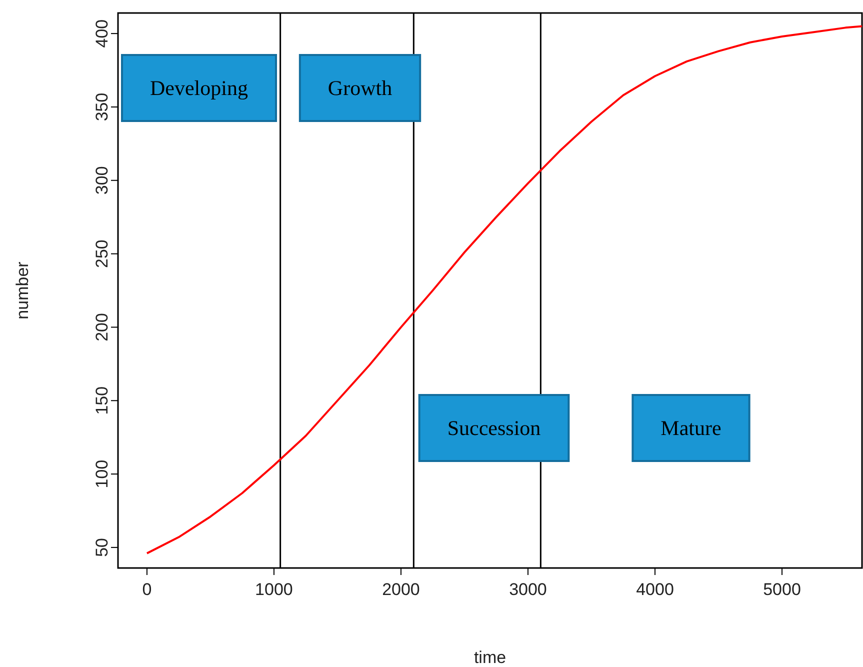 The image size is (863, 667). What do you see at coordinates (102, 327) in the screenshot?
I see `y-tick-label: 200` at bounding box center [102, 327].